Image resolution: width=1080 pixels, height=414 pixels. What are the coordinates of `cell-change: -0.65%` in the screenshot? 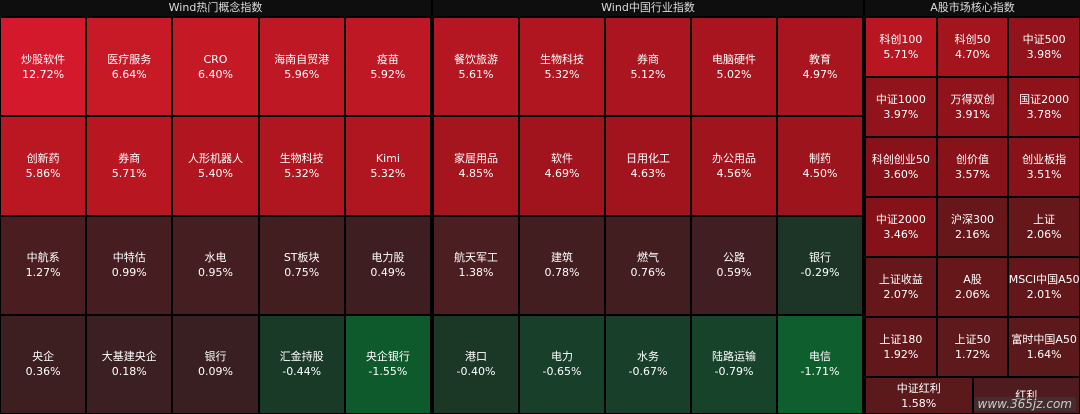 It's located at (562, 372).